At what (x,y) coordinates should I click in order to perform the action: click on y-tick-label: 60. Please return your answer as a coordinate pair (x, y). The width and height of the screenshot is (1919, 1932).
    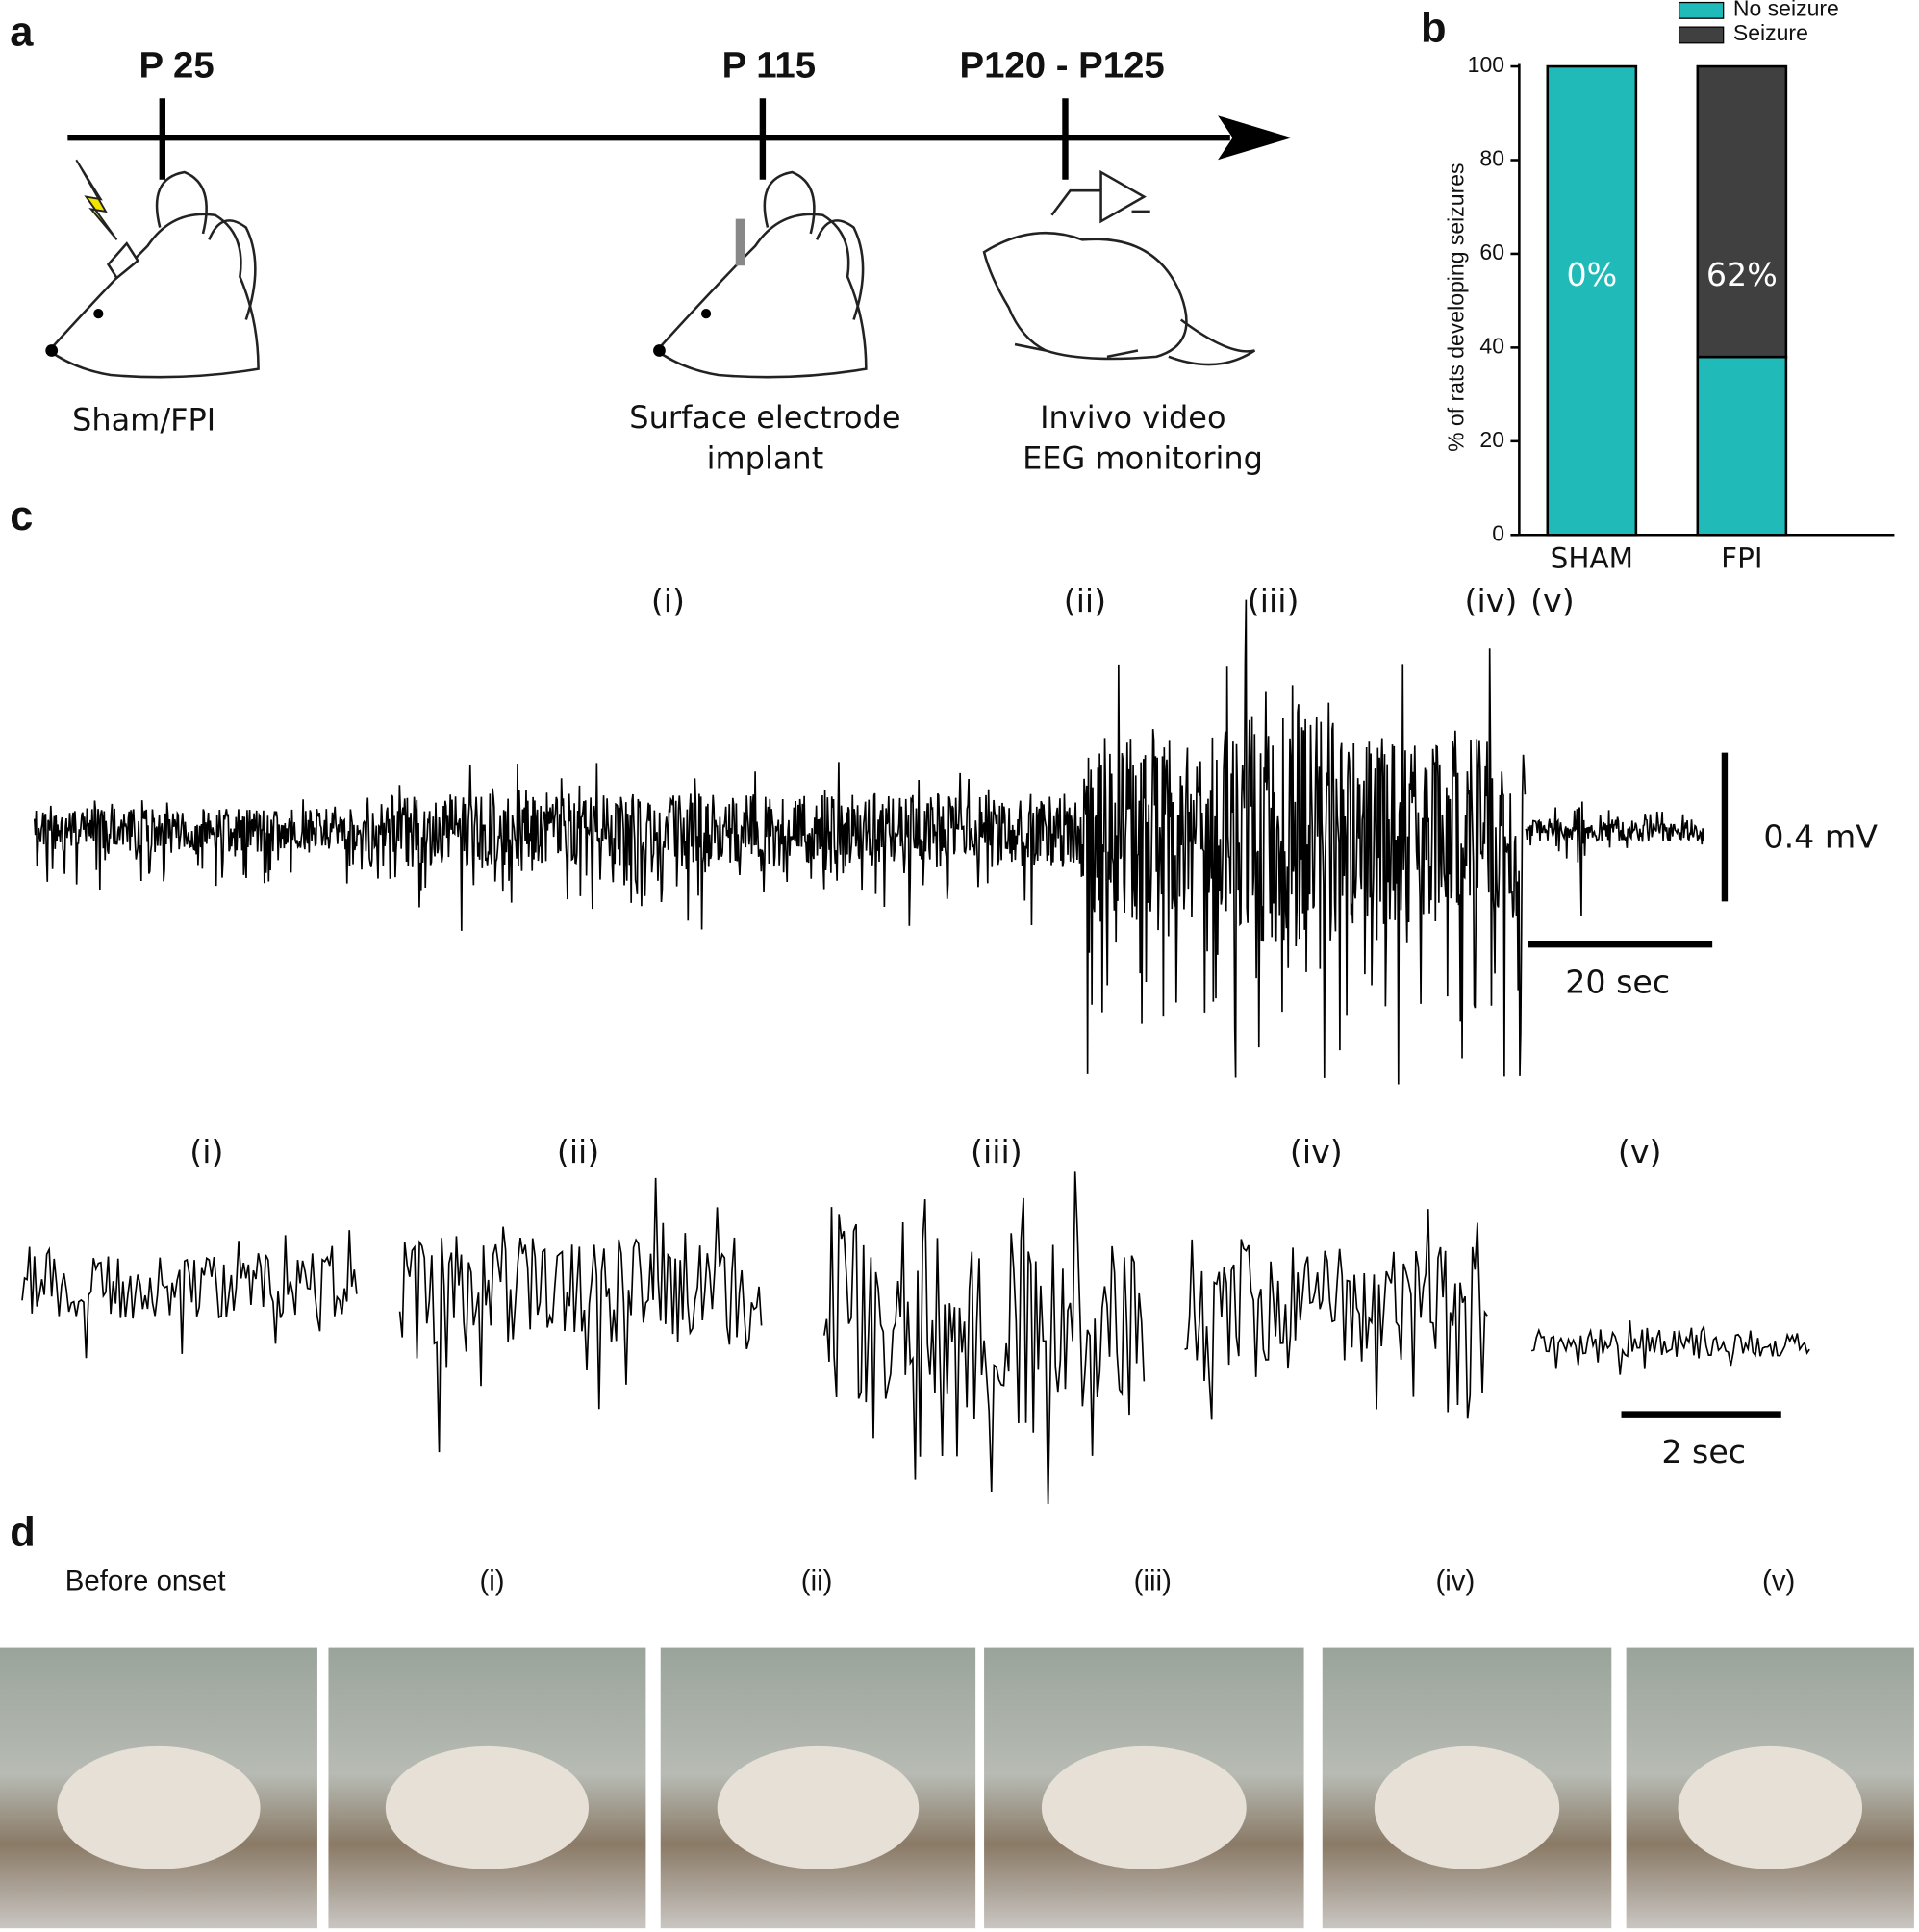
    Looking at the image, I should click on (1491, 251).